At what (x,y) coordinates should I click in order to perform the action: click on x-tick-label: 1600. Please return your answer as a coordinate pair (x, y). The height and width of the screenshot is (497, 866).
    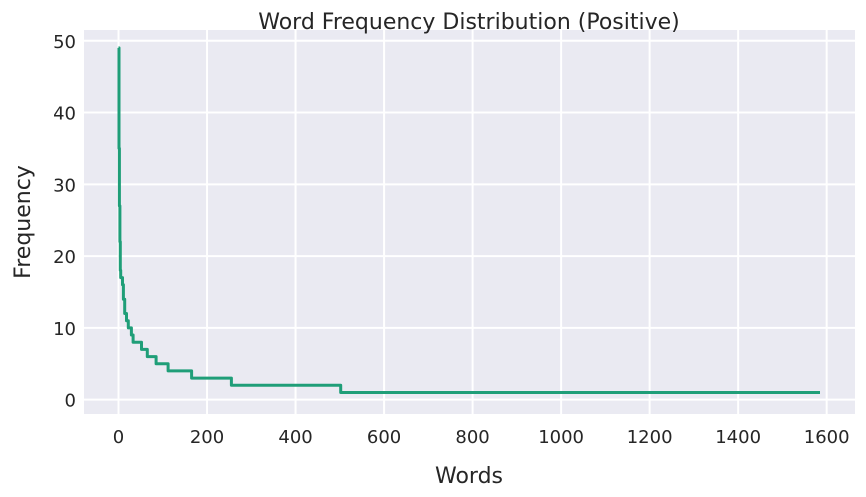
    Looking at the image, I should click on (827, 437).